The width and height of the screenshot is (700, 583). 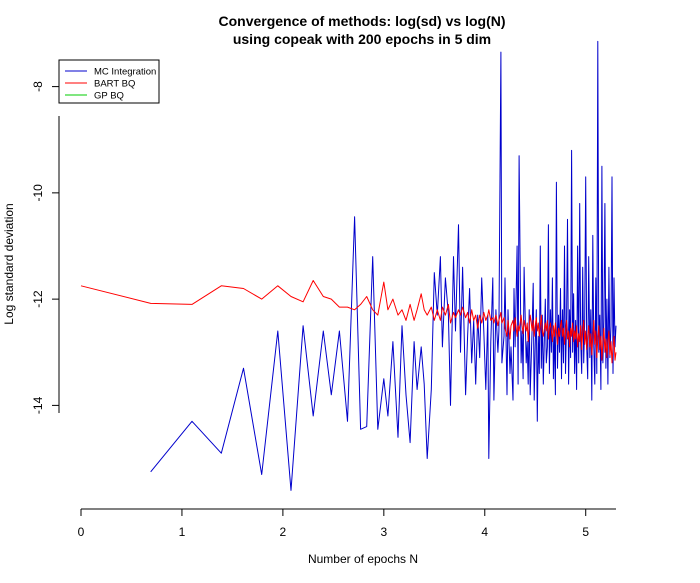 I want to click on legend-label: GP BQ, so click(x=109, y=96).